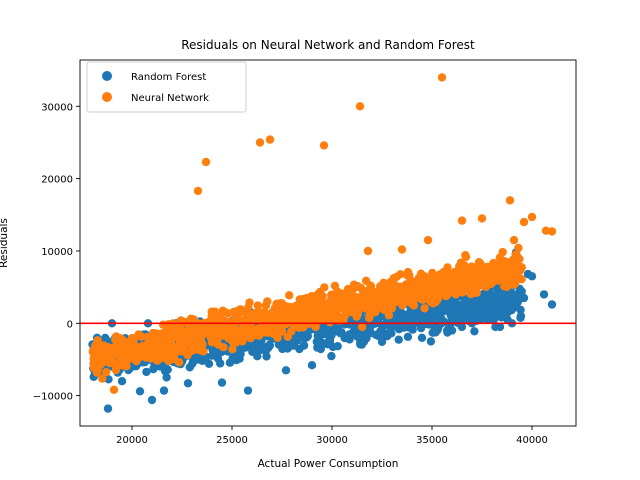 This screenshot has height=480, width=640. I want to click on legend-label-neural-network: Neural Network, so click(170, 98).